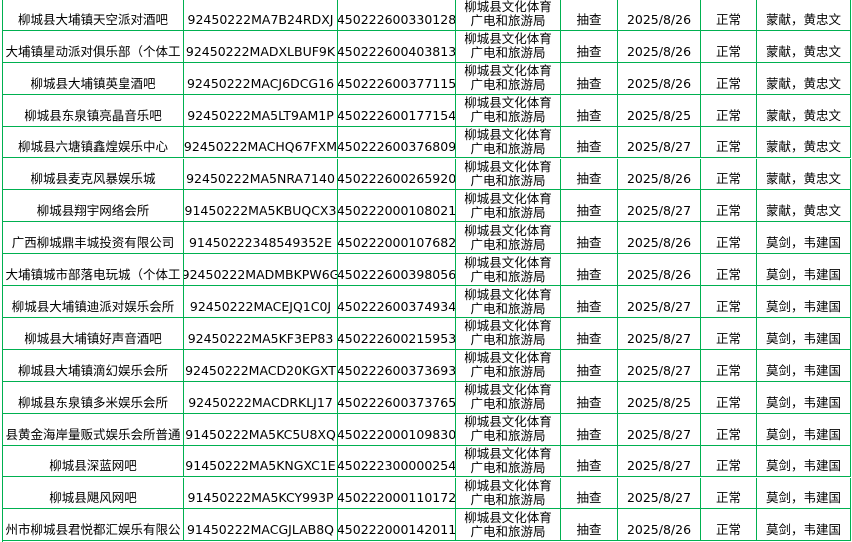  I want to click on credit-code: 91450222348549352E, so click(260, 243).